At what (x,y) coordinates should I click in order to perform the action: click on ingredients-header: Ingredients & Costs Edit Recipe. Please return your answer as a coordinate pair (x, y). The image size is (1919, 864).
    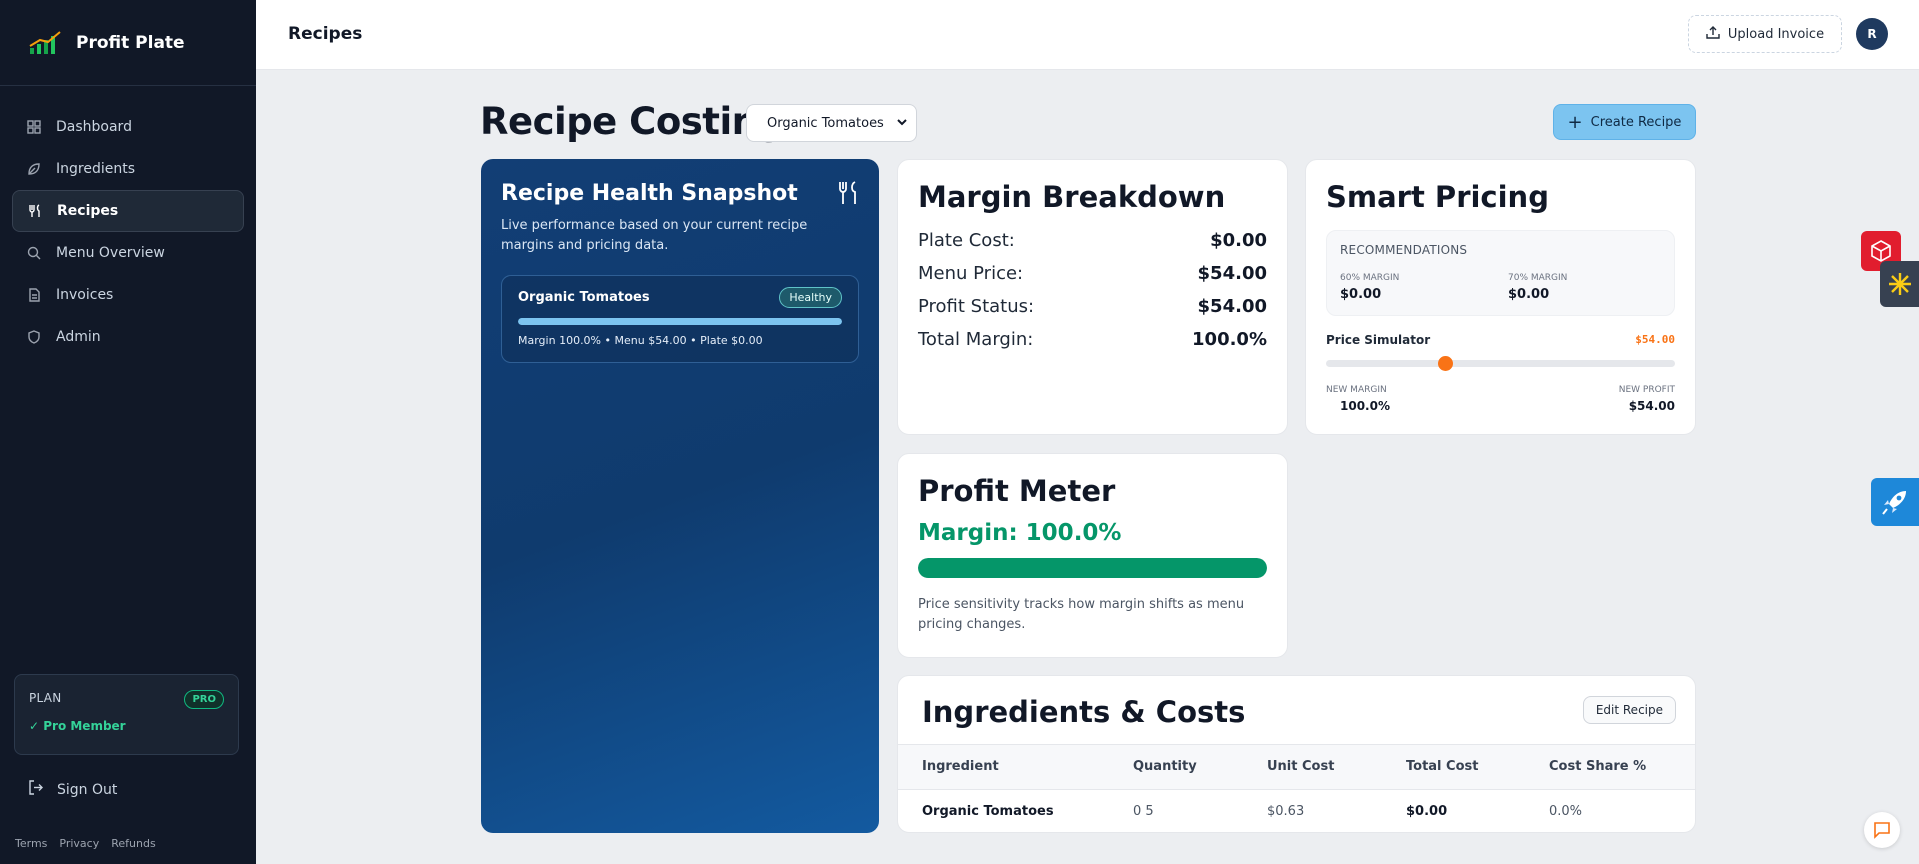
    Looking at the image, I should click on (1296, 710).